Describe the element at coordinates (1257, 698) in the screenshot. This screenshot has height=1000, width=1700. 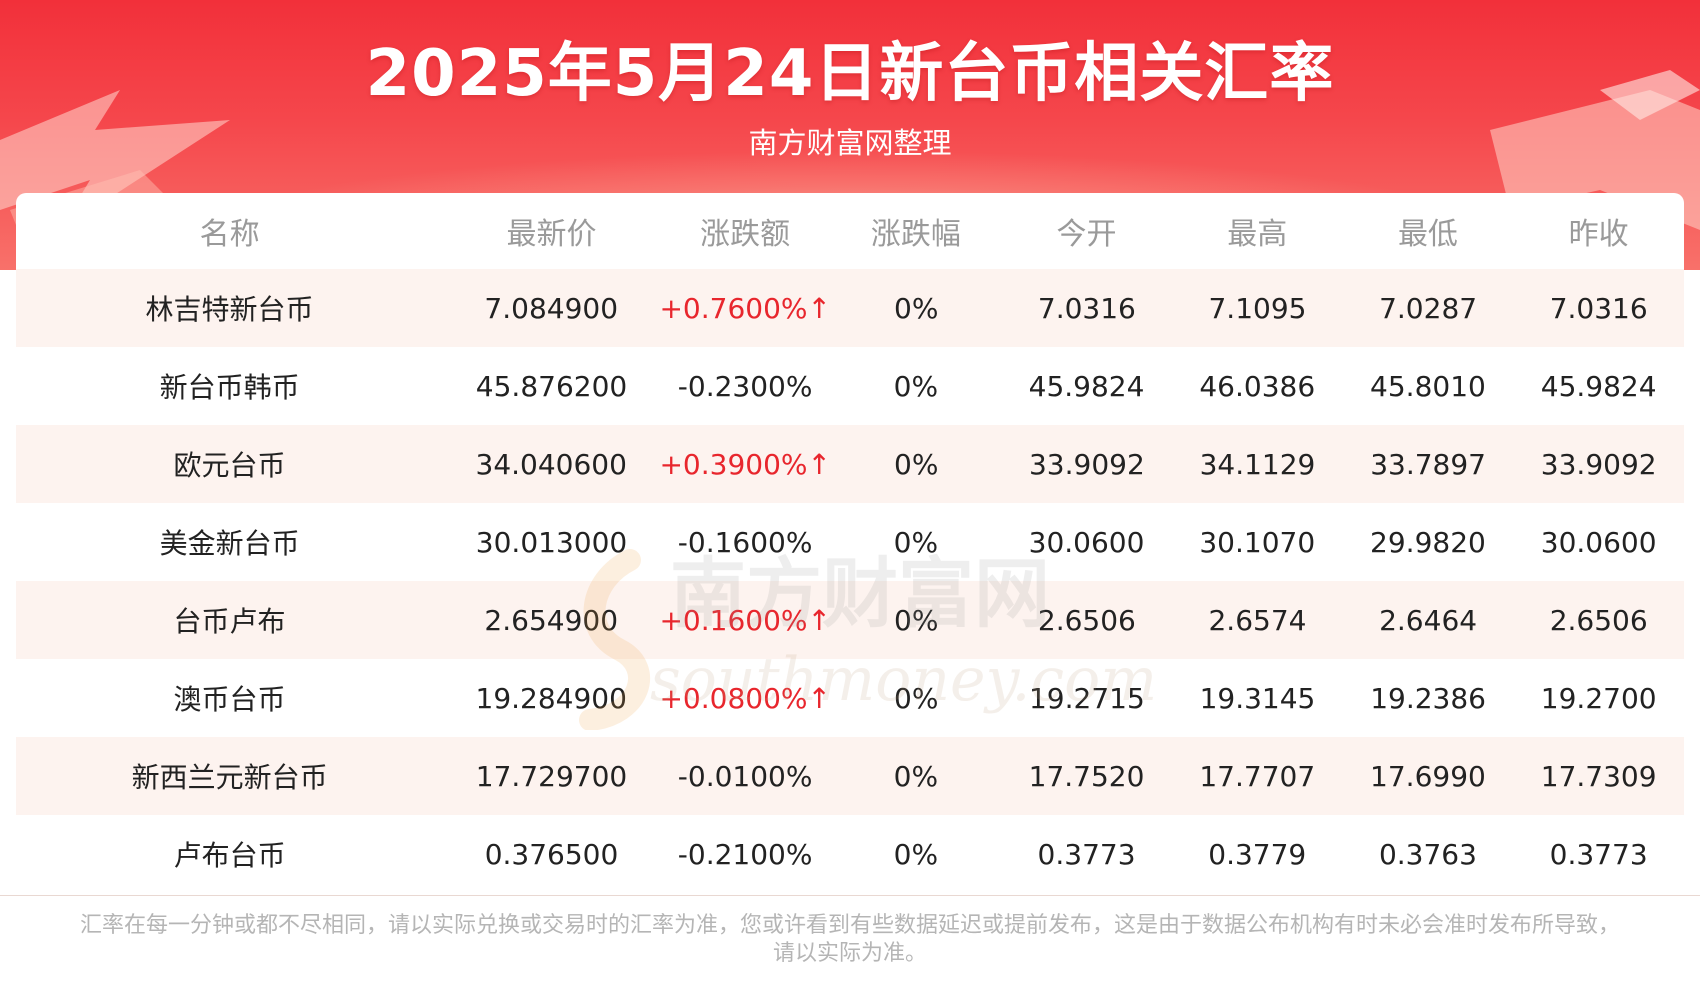
I see `high-price: 19.3145` at that location.